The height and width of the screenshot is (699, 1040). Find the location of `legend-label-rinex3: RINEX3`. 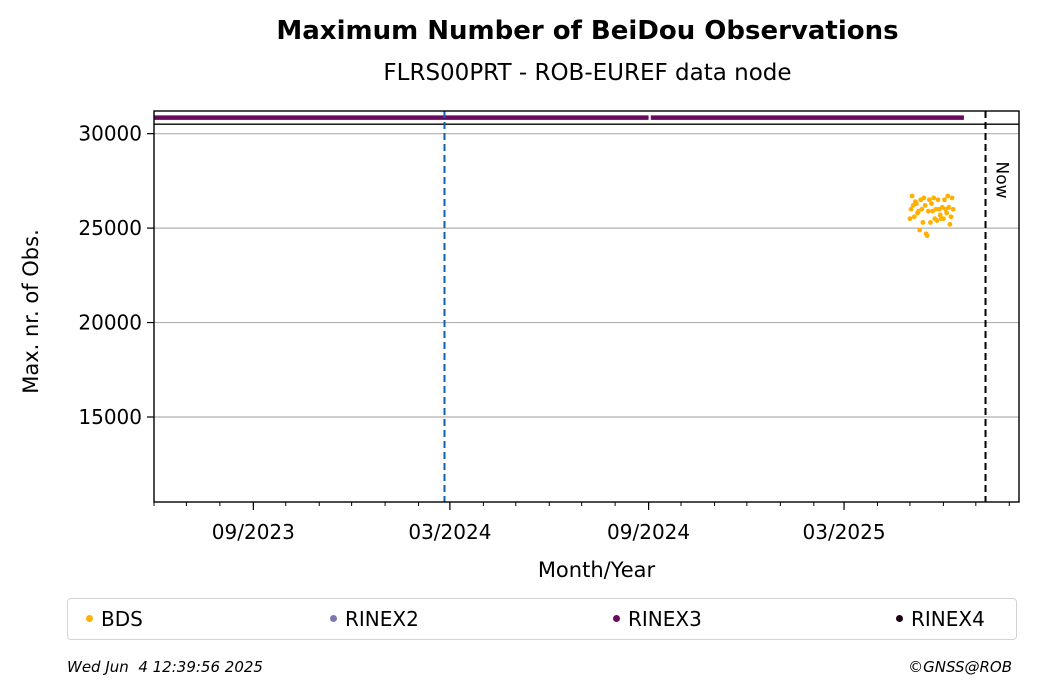

legend-label-rinex3: RINEX3 is located at coordinates (665, 619).